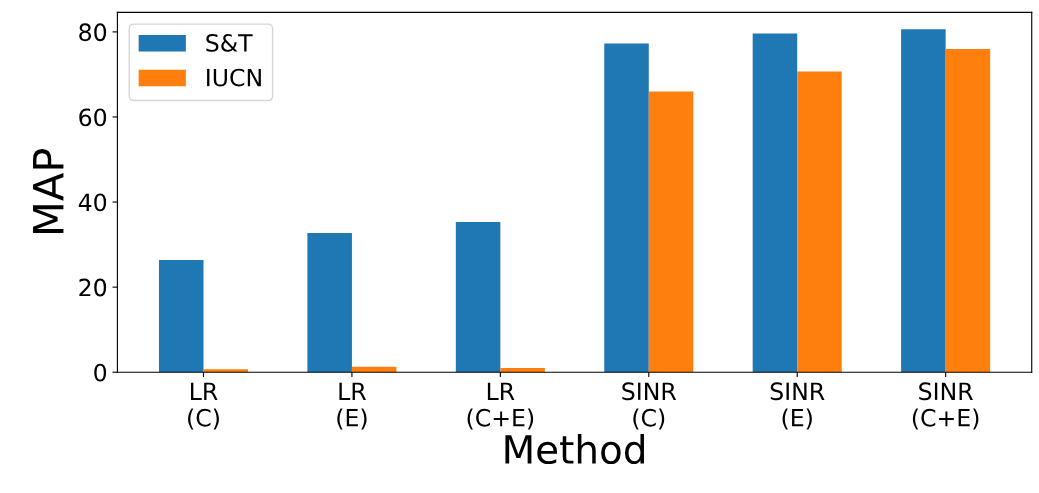  I want to click on y-tick-label: 20, so click(93, 287).